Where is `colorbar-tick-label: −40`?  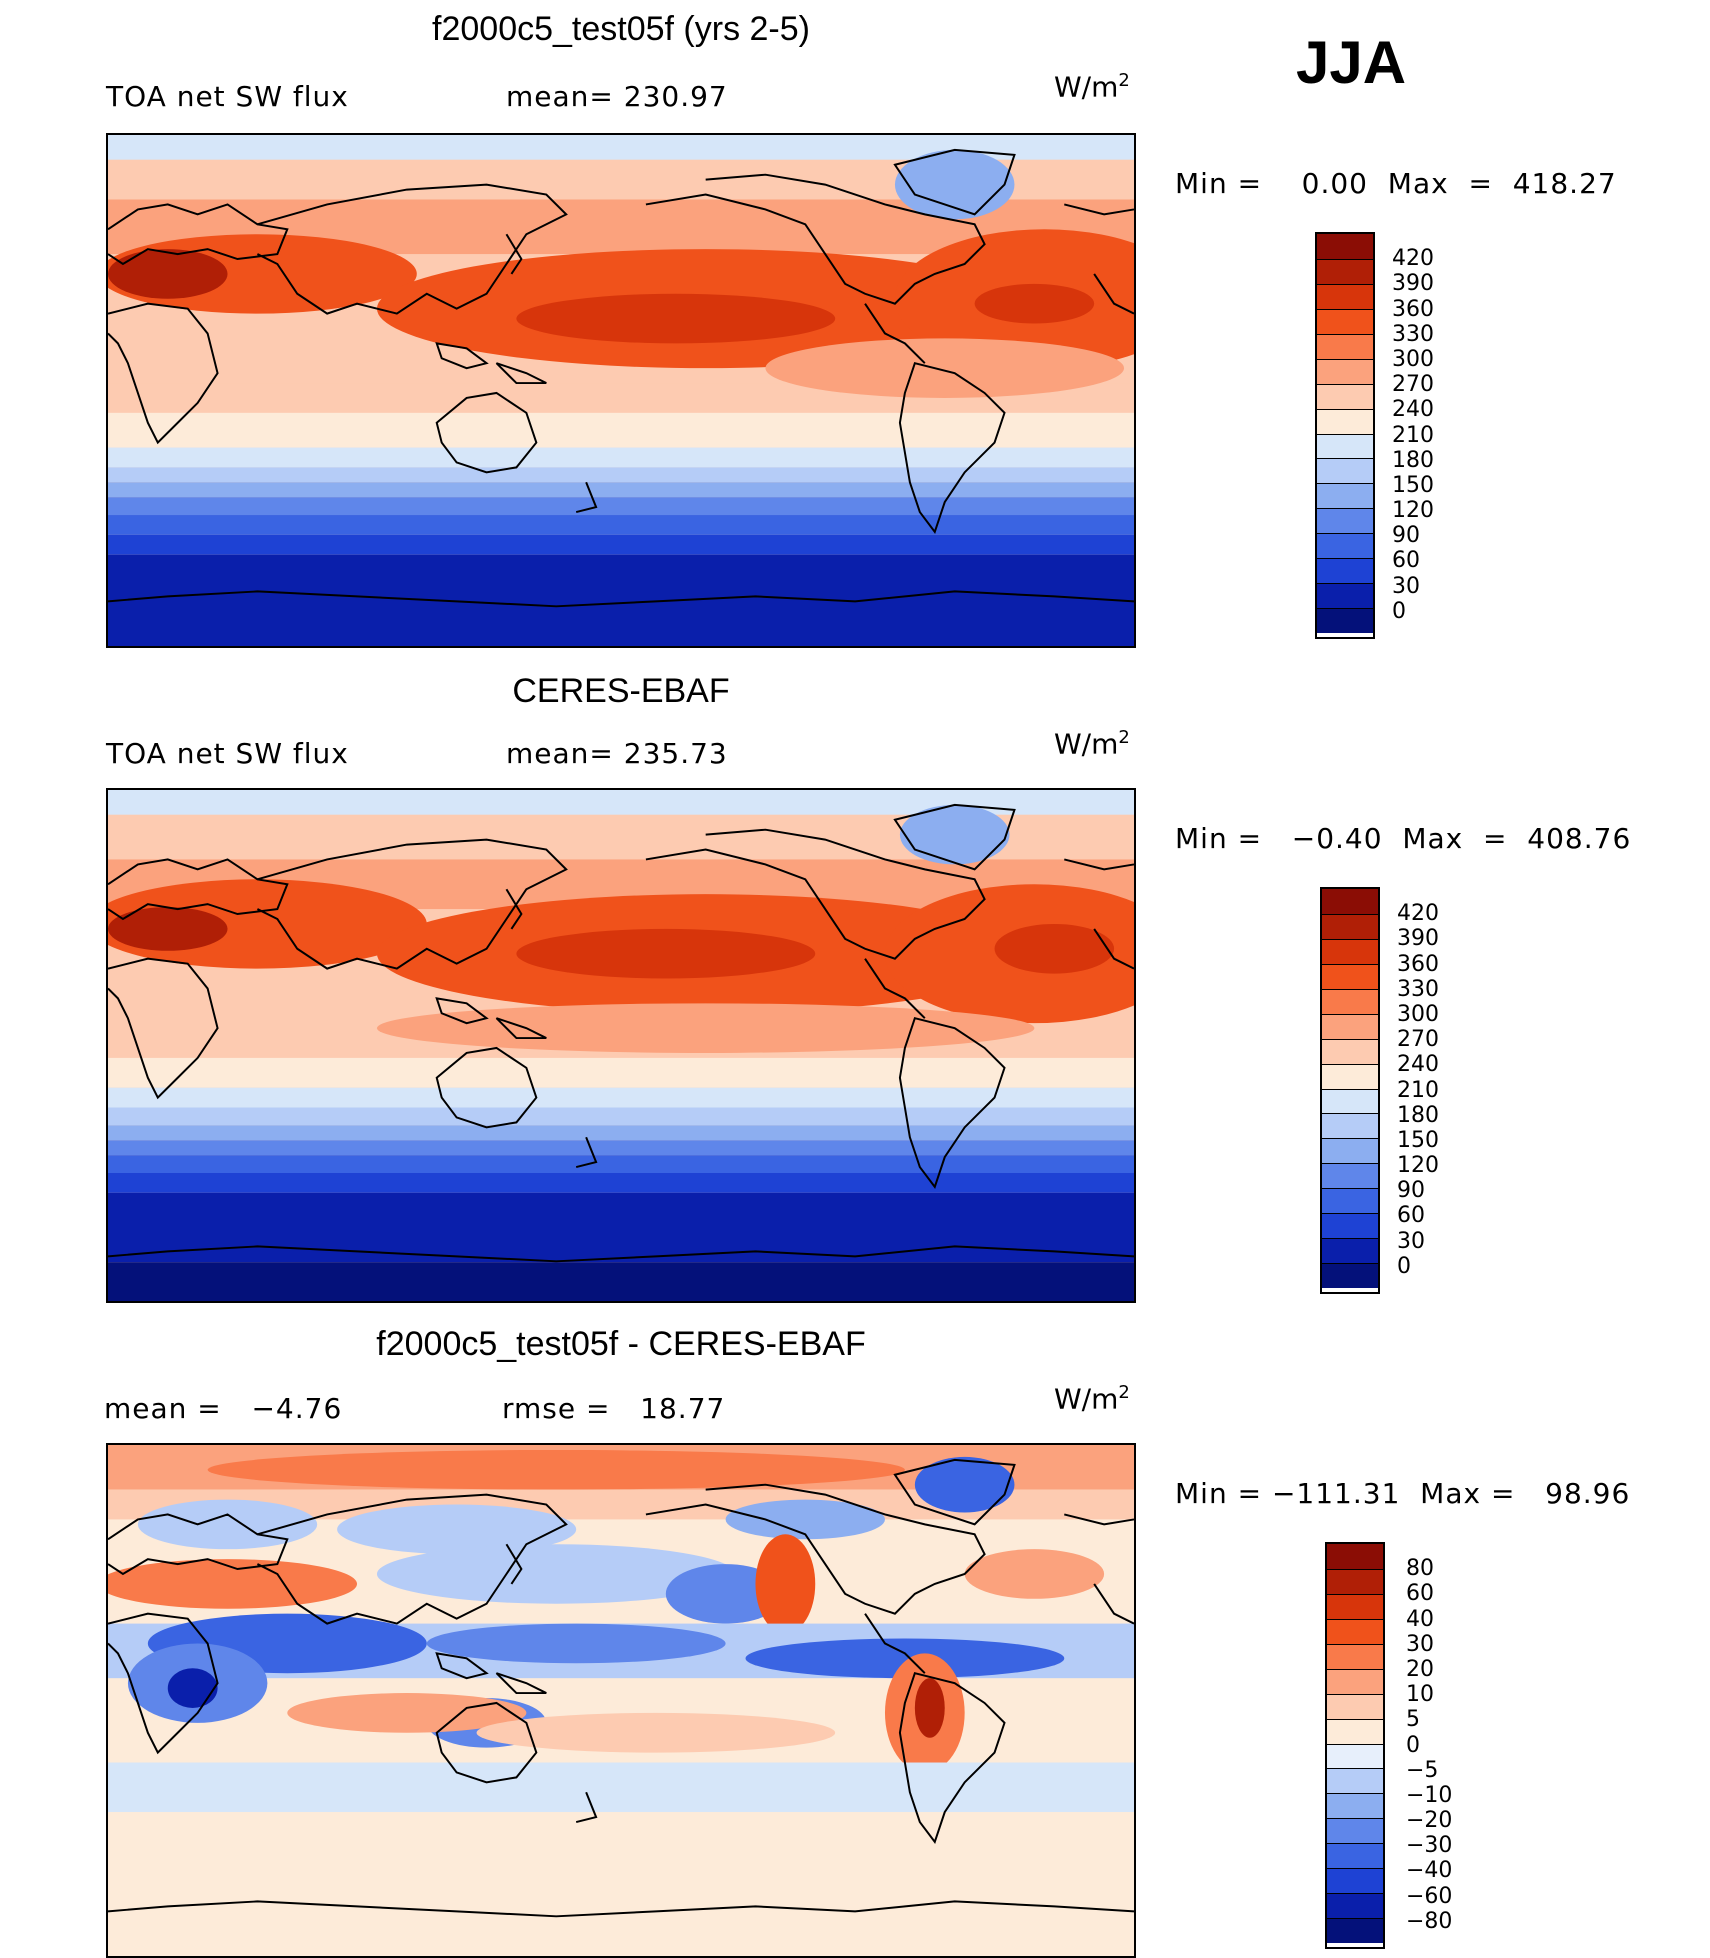 colorbar-tick-label: −40 is located at coordinates (1429, 1871).